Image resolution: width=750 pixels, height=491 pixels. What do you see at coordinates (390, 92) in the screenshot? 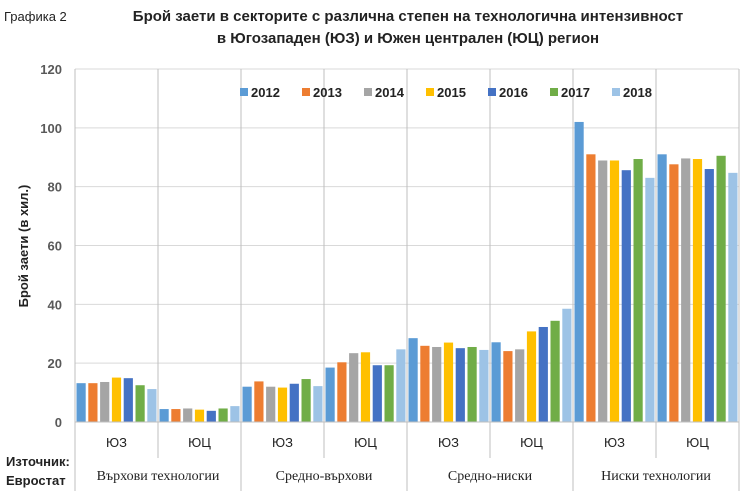
I see `legend-label: 2014` at bounding box center [390, 92].